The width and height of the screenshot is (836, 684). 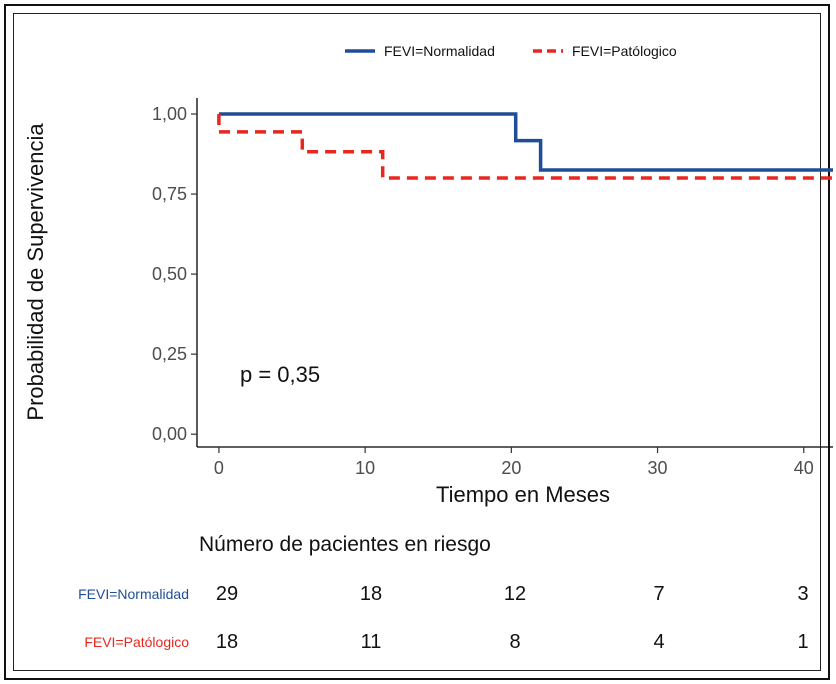 I want to click on legend: FEVI=Normalidad FEVI=Patólogico, so click(x=511, y=51).